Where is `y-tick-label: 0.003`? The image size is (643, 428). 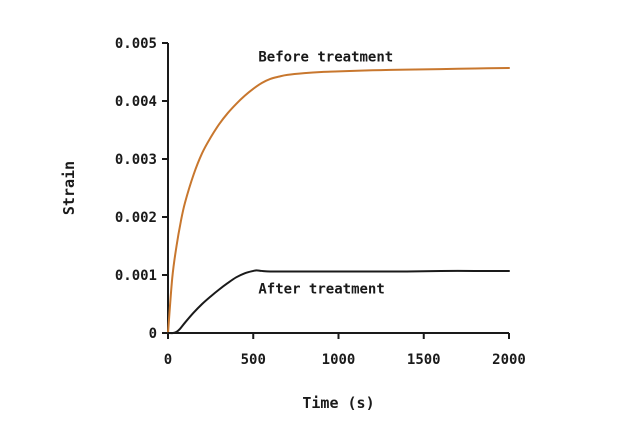
y-tick-label: 0.003 is located at coordinates (136, 160).